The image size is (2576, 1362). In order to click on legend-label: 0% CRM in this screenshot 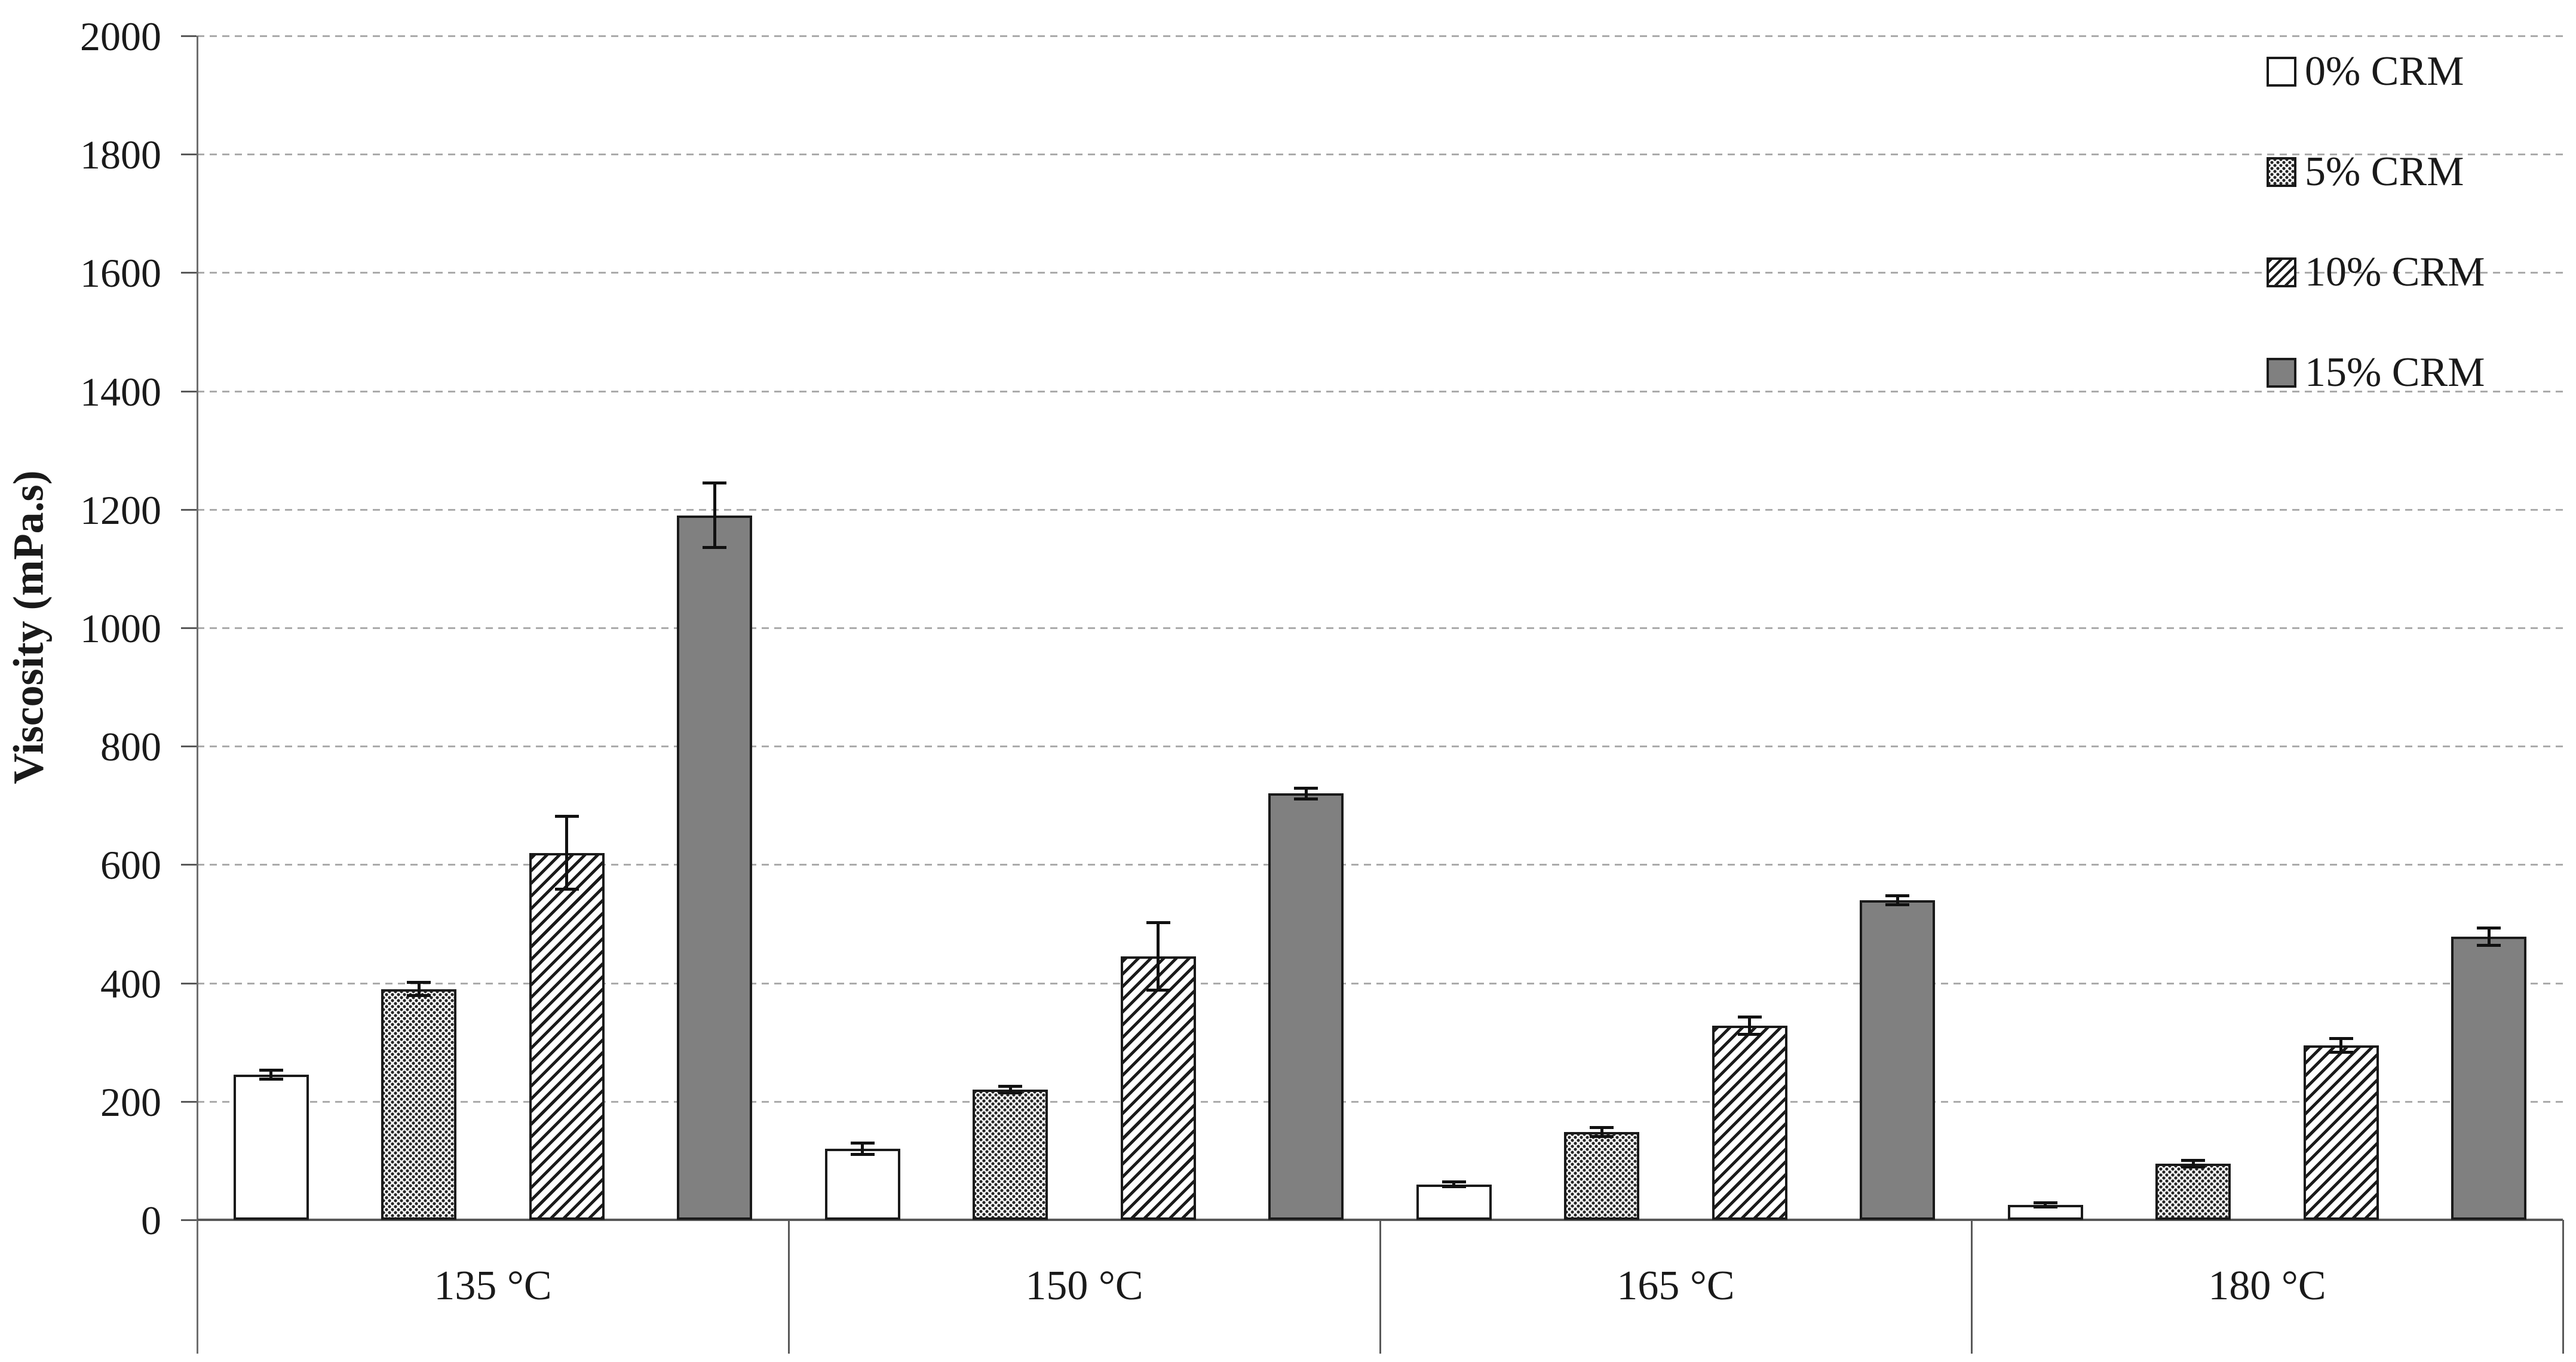, I will do `click(2384, 71)`.